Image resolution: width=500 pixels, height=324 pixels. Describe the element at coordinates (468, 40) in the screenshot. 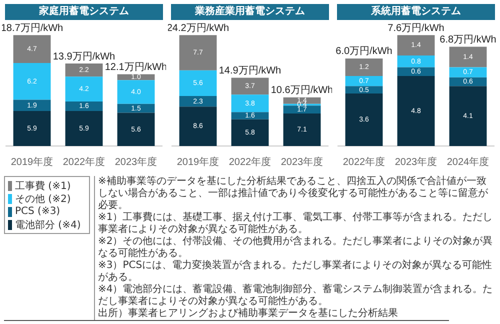

I see `total-label: 6.8万円/kWh` at that location.